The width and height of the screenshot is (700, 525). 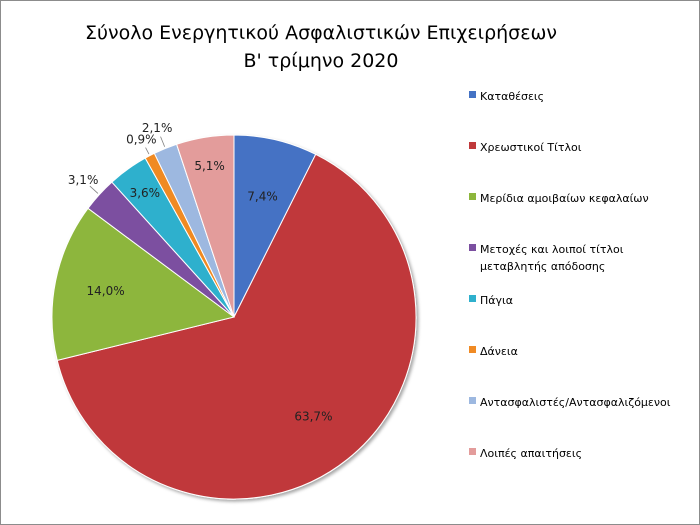 What do you see at coordinates (581, 300) in the screenshot?
I see `legend-item-fixed-assets: Πάγια` at bounding box center [581, 300].